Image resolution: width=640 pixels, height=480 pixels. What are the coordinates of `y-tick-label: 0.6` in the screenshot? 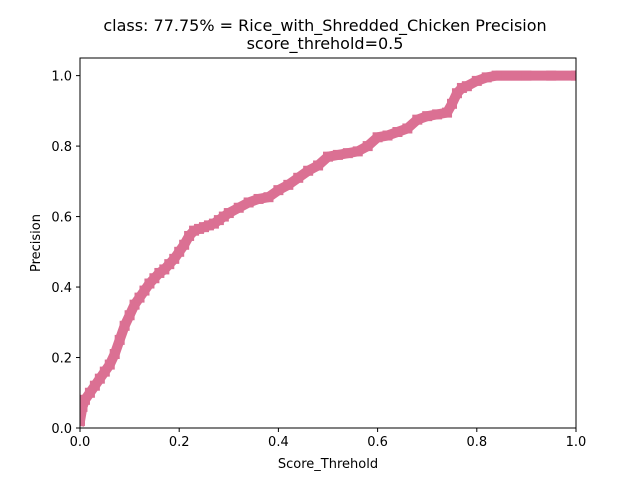 It's located at (61, 218).